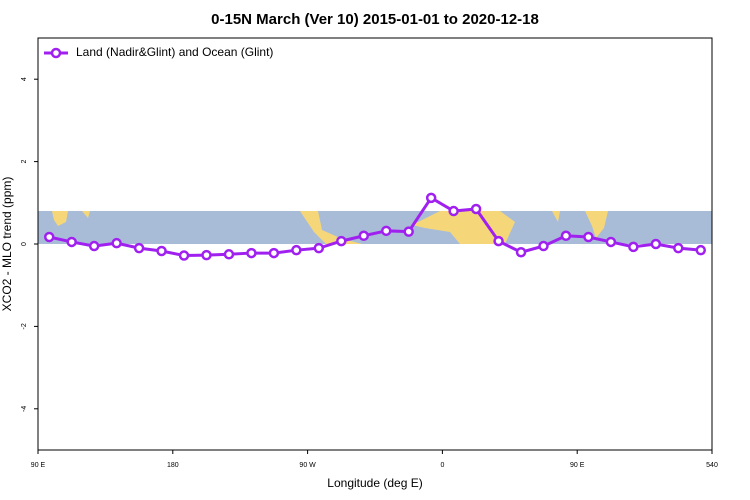 Image resolution: width=750 pixels, height=500 pixels. Describe the element at coordinates (24, 162) in the screenshot. I see `y-tick-label: 2` at that location.